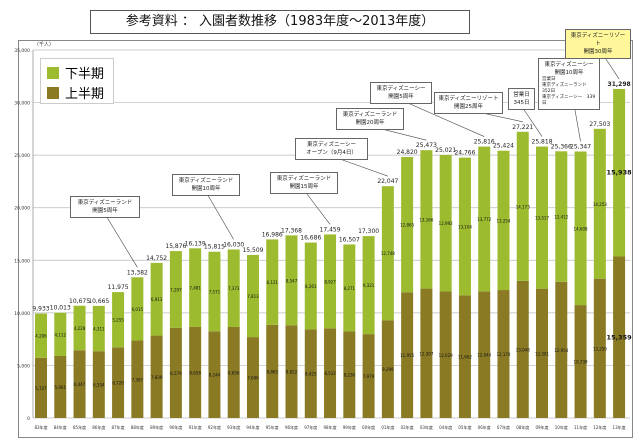  What do you see at coordinates (28, 419) in the screenshot?
I see `y-tick-label: 0` at bounding box center [28, 419].